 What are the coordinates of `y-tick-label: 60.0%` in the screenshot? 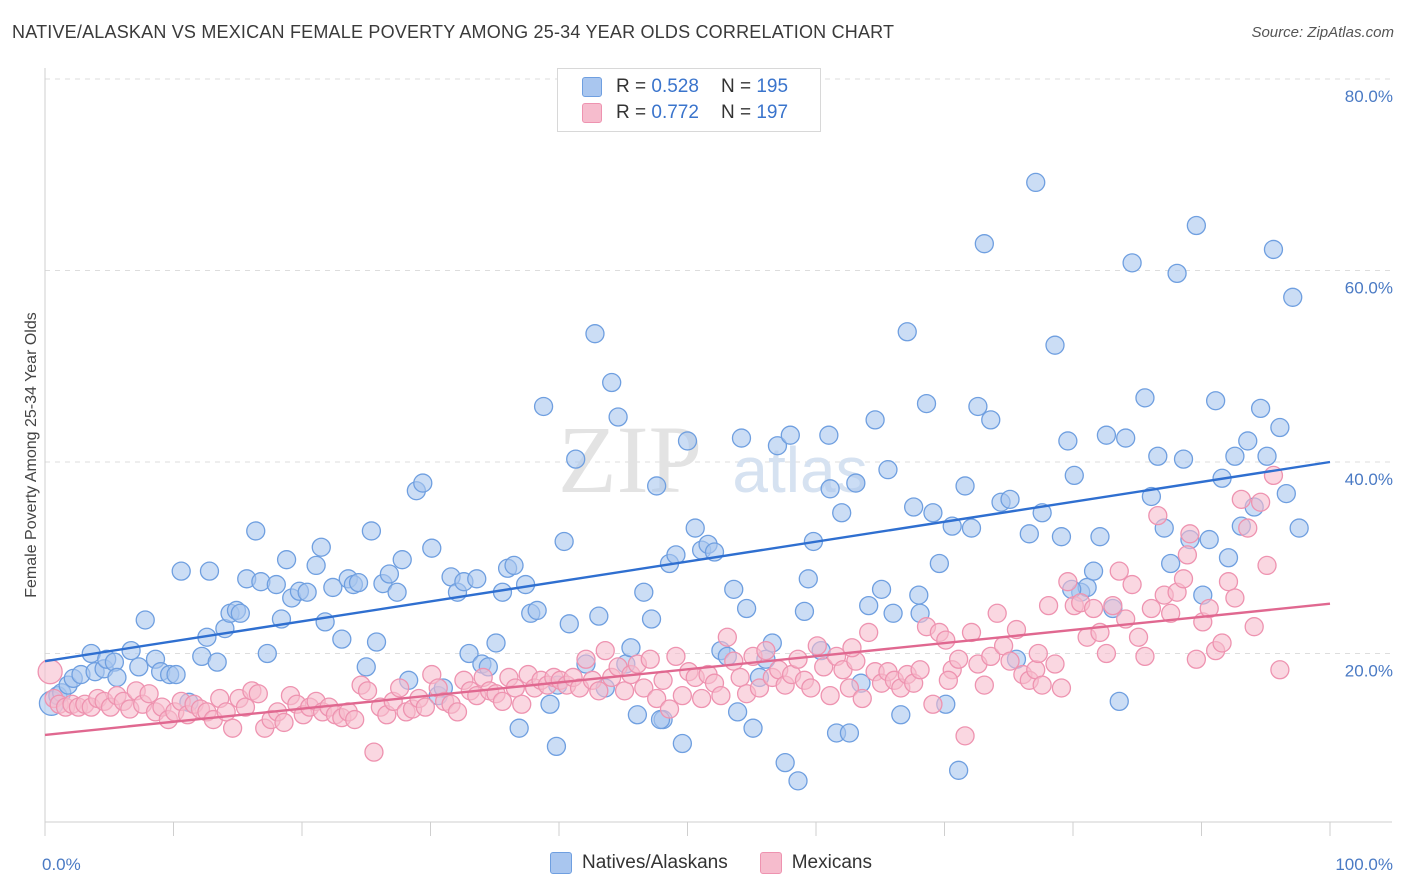 It's located at (1369, 288).